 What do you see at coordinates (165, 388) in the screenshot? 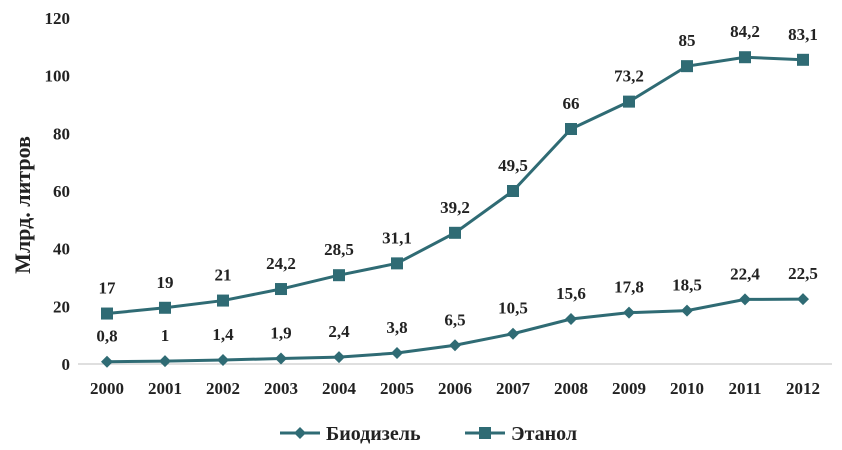
I see `x-tick-label: 2001` at bounding box center [165, 388].